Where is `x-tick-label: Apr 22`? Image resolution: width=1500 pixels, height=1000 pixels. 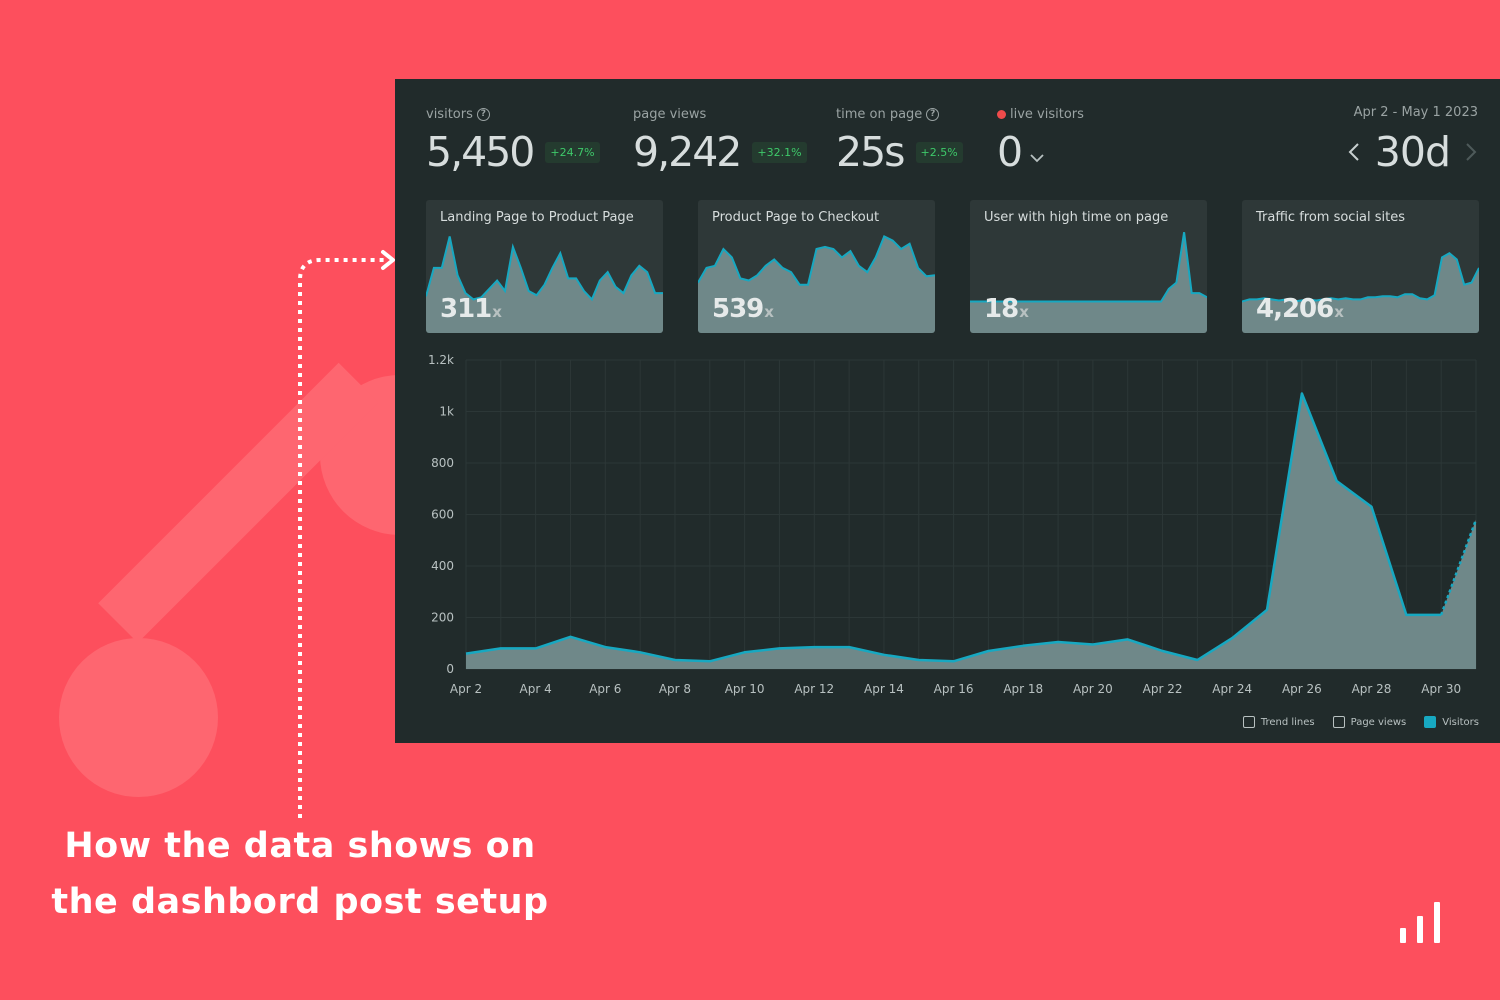 x-tick-label: Apr 22 is located at coordinates (1163, 689).